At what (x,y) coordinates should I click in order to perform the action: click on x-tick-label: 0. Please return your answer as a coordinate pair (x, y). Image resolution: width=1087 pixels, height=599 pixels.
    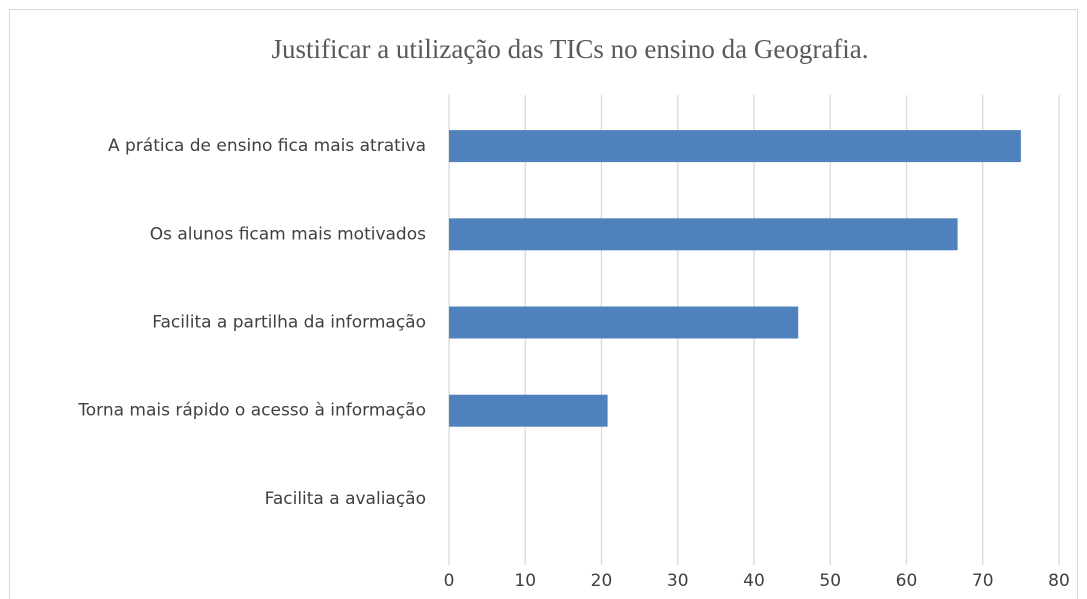
    Looking at the image, I should click on (449, 581).